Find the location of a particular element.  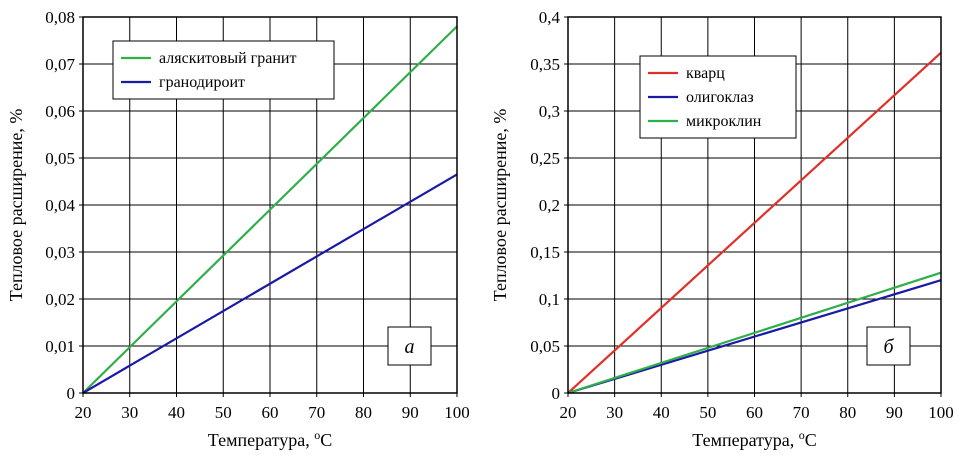

y-tick-label: 0,03 is located at coordinates (60, 252).